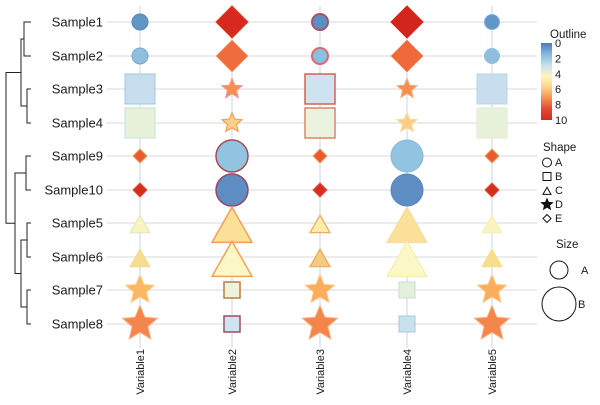 This screenshot has width=600, height=405. Describe the element at coordinates (320, 156) in the screenshot. I see `mark-Sample9-Variable3` at that location.